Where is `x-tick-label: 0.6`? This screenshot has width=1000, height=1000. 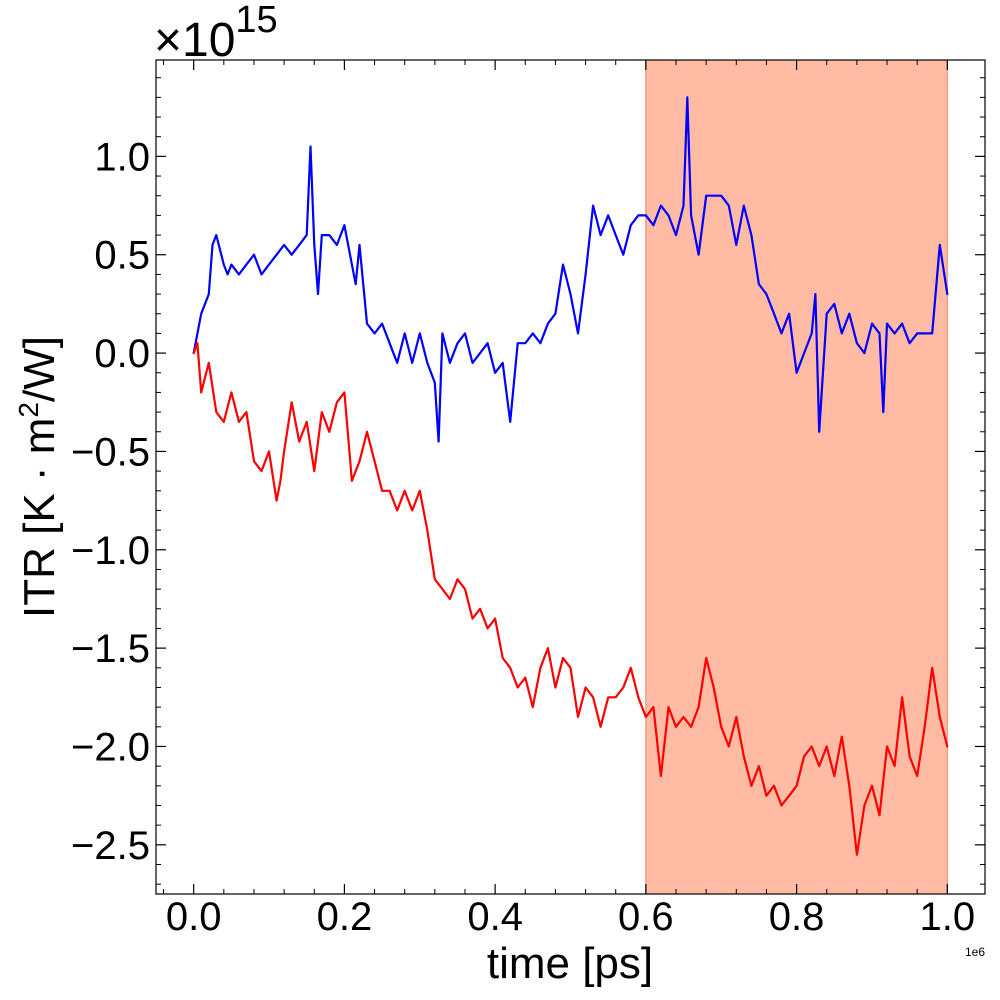
x-tick-label: 0.6 is located at coordinates (646, 917).